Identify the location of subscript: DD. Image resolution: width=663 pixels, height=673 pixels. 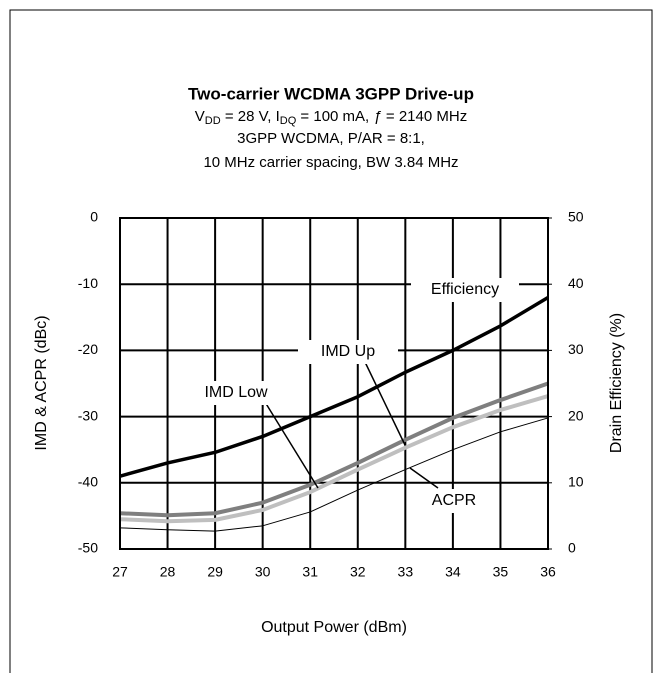
(213, 121).